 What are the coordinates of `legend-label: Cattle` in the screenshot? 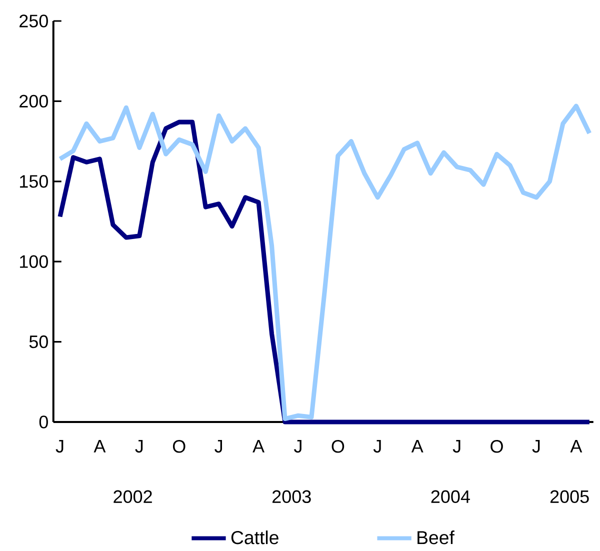 It's located at (254, 537).